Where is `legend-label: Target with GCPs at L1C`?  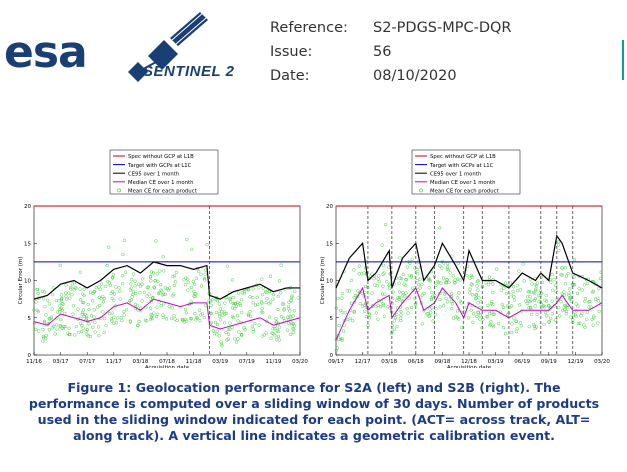 legend-label: Target with GCPs at L1C is located at coordinates (159, 166).